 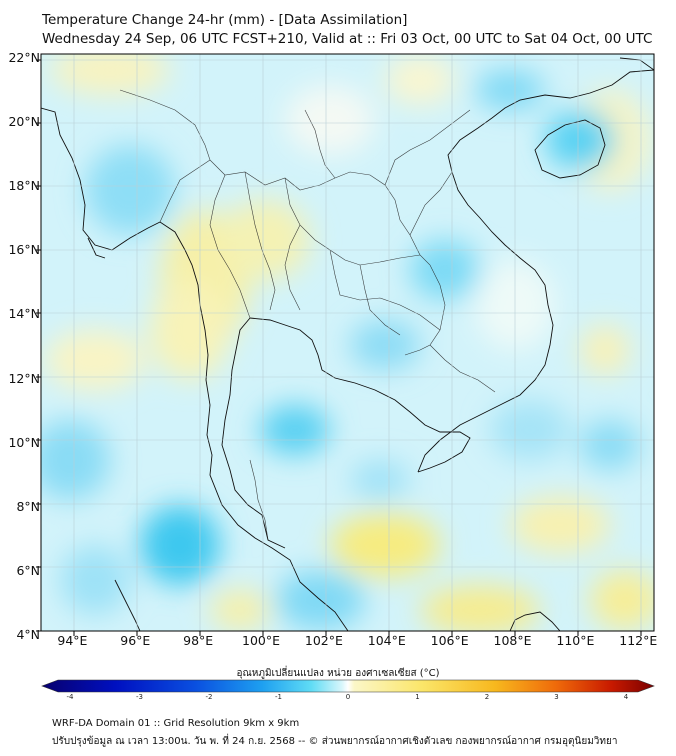 What do you see at coordinates (198, 640) in the screenshot?
I see `lon-label: 98°E` at bounding box center [198, 640].